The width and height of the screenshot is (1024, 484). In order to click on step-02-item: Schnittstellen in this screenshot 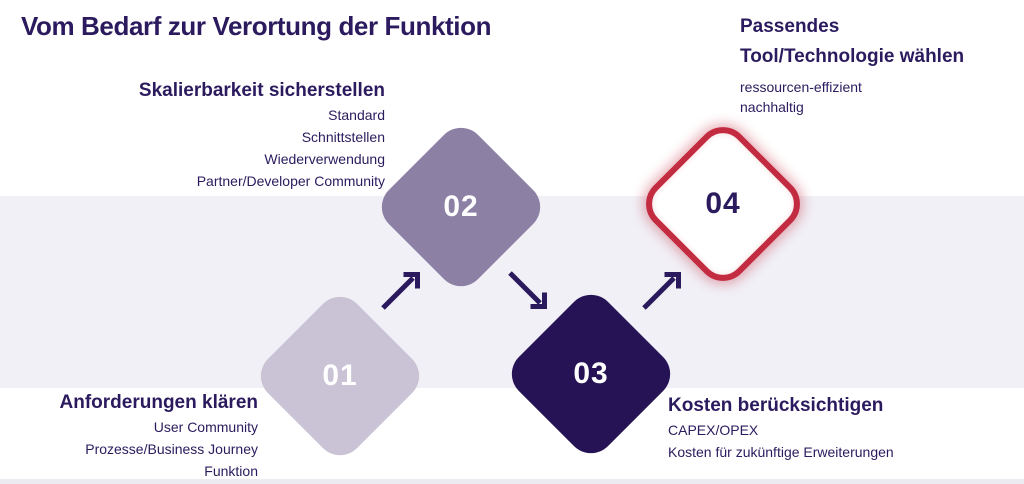, I will do `click(343, 137)`.